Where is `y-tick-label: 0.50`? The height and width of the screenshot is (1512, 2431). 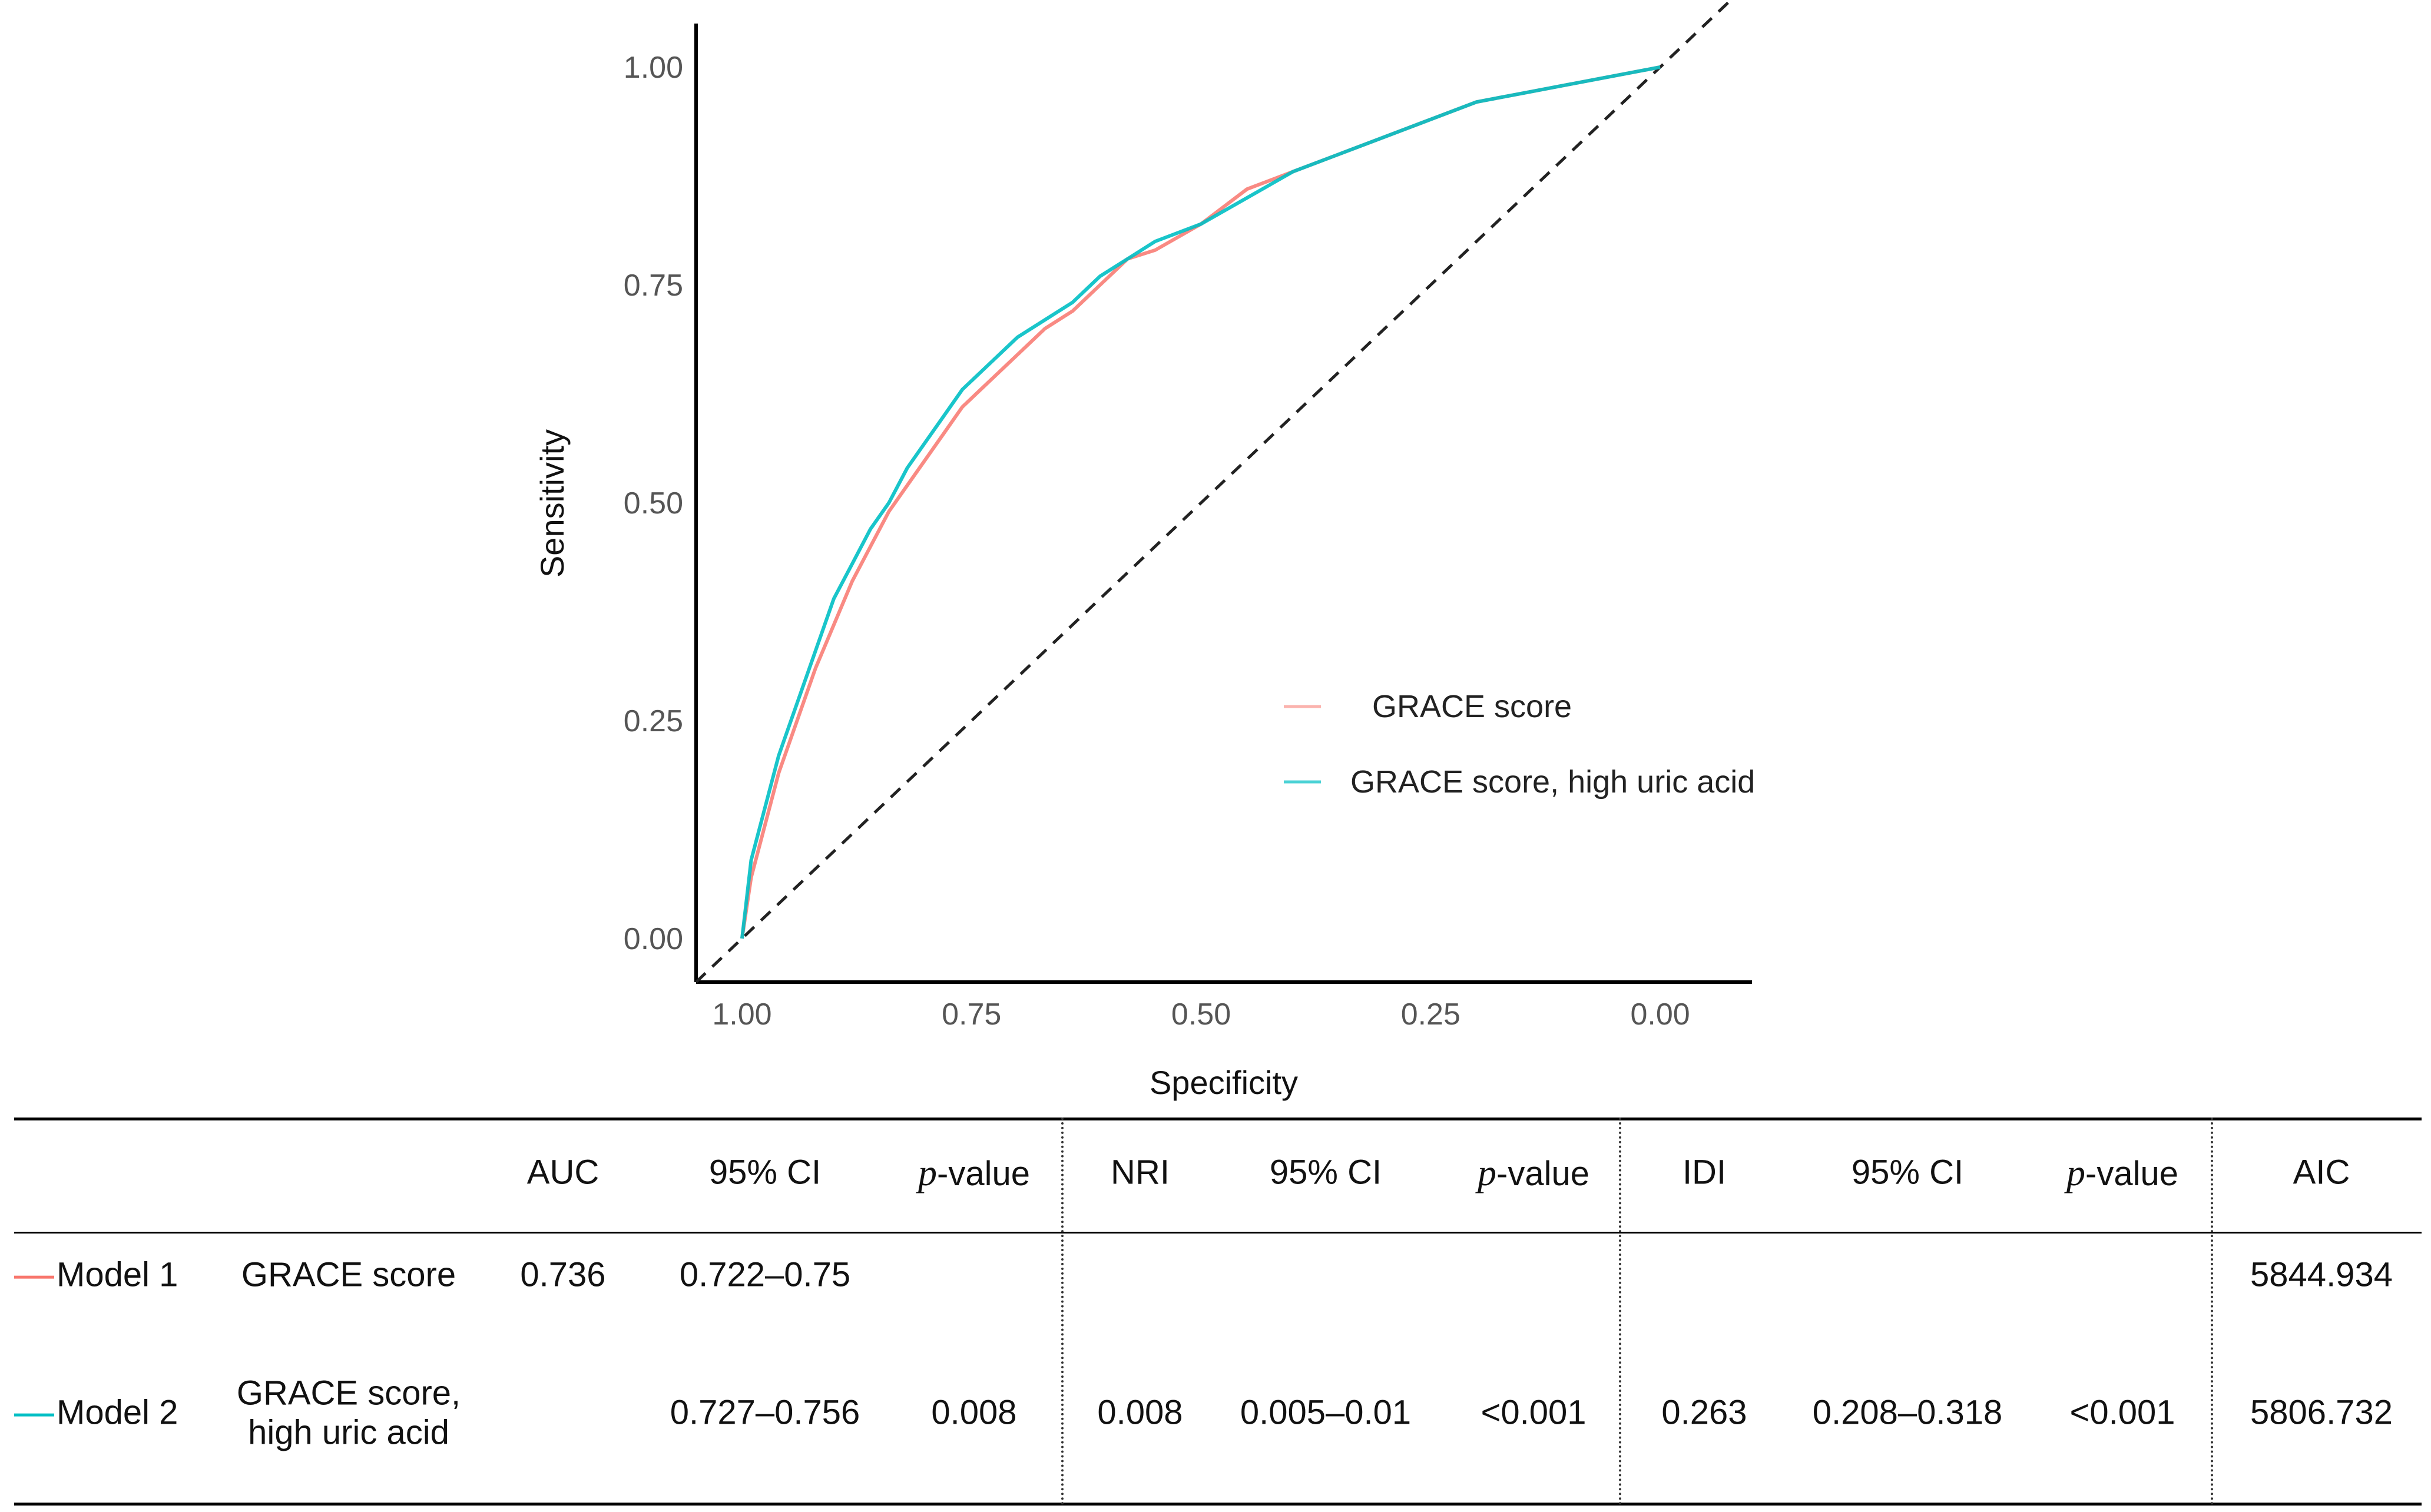 y-tick-label: 0.50 is located at coordinates (653, 503).